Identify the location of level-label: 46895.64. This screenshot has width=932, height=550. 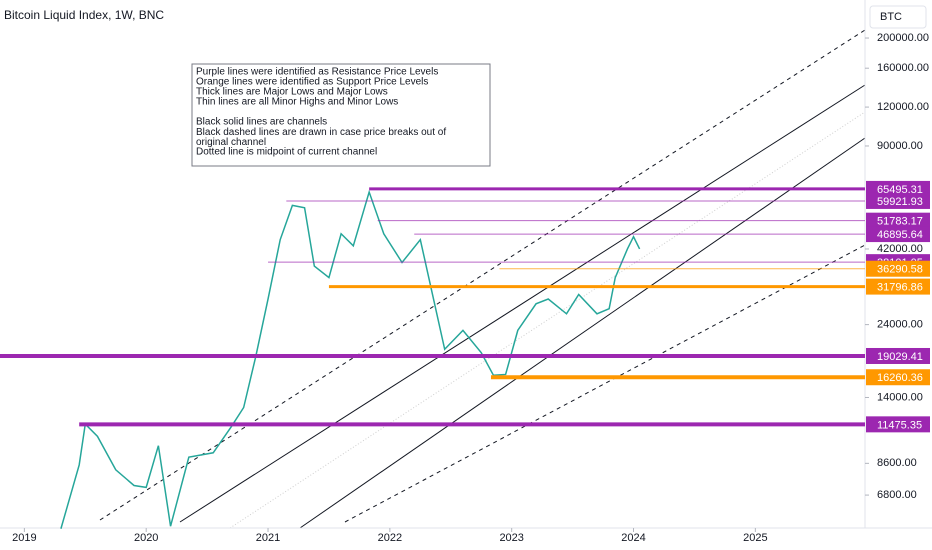
(900, 235).